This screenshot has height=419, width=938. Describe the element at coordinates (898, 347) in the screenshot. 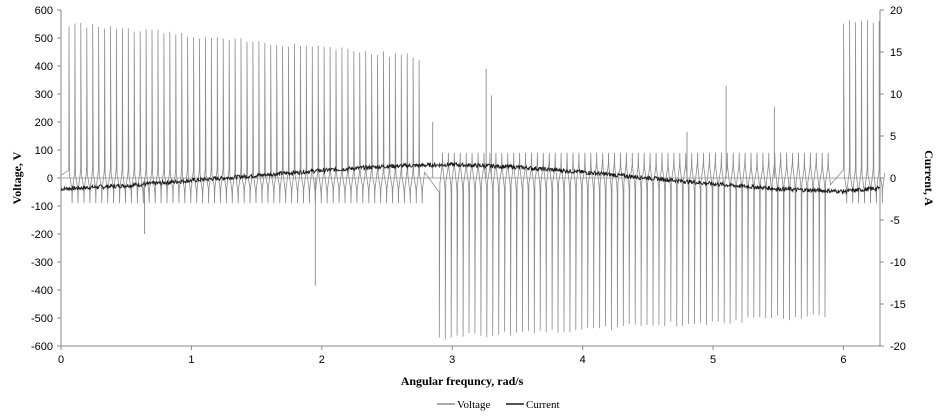

I see `y2-tick-label: -20` at that location.